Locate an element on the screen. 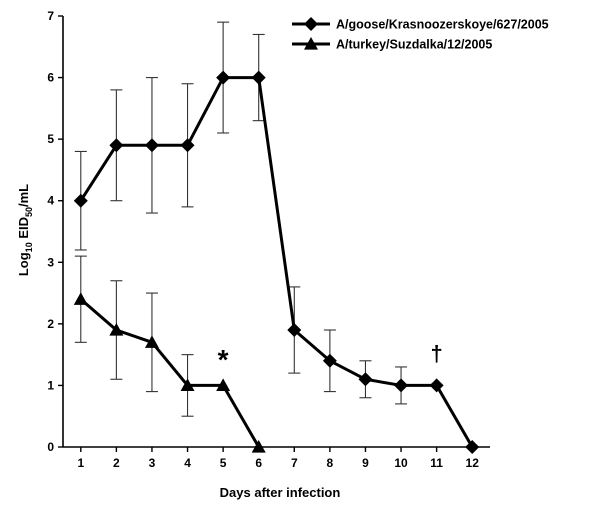  x-tick-label: 7 is located at coordinates (294, 463).